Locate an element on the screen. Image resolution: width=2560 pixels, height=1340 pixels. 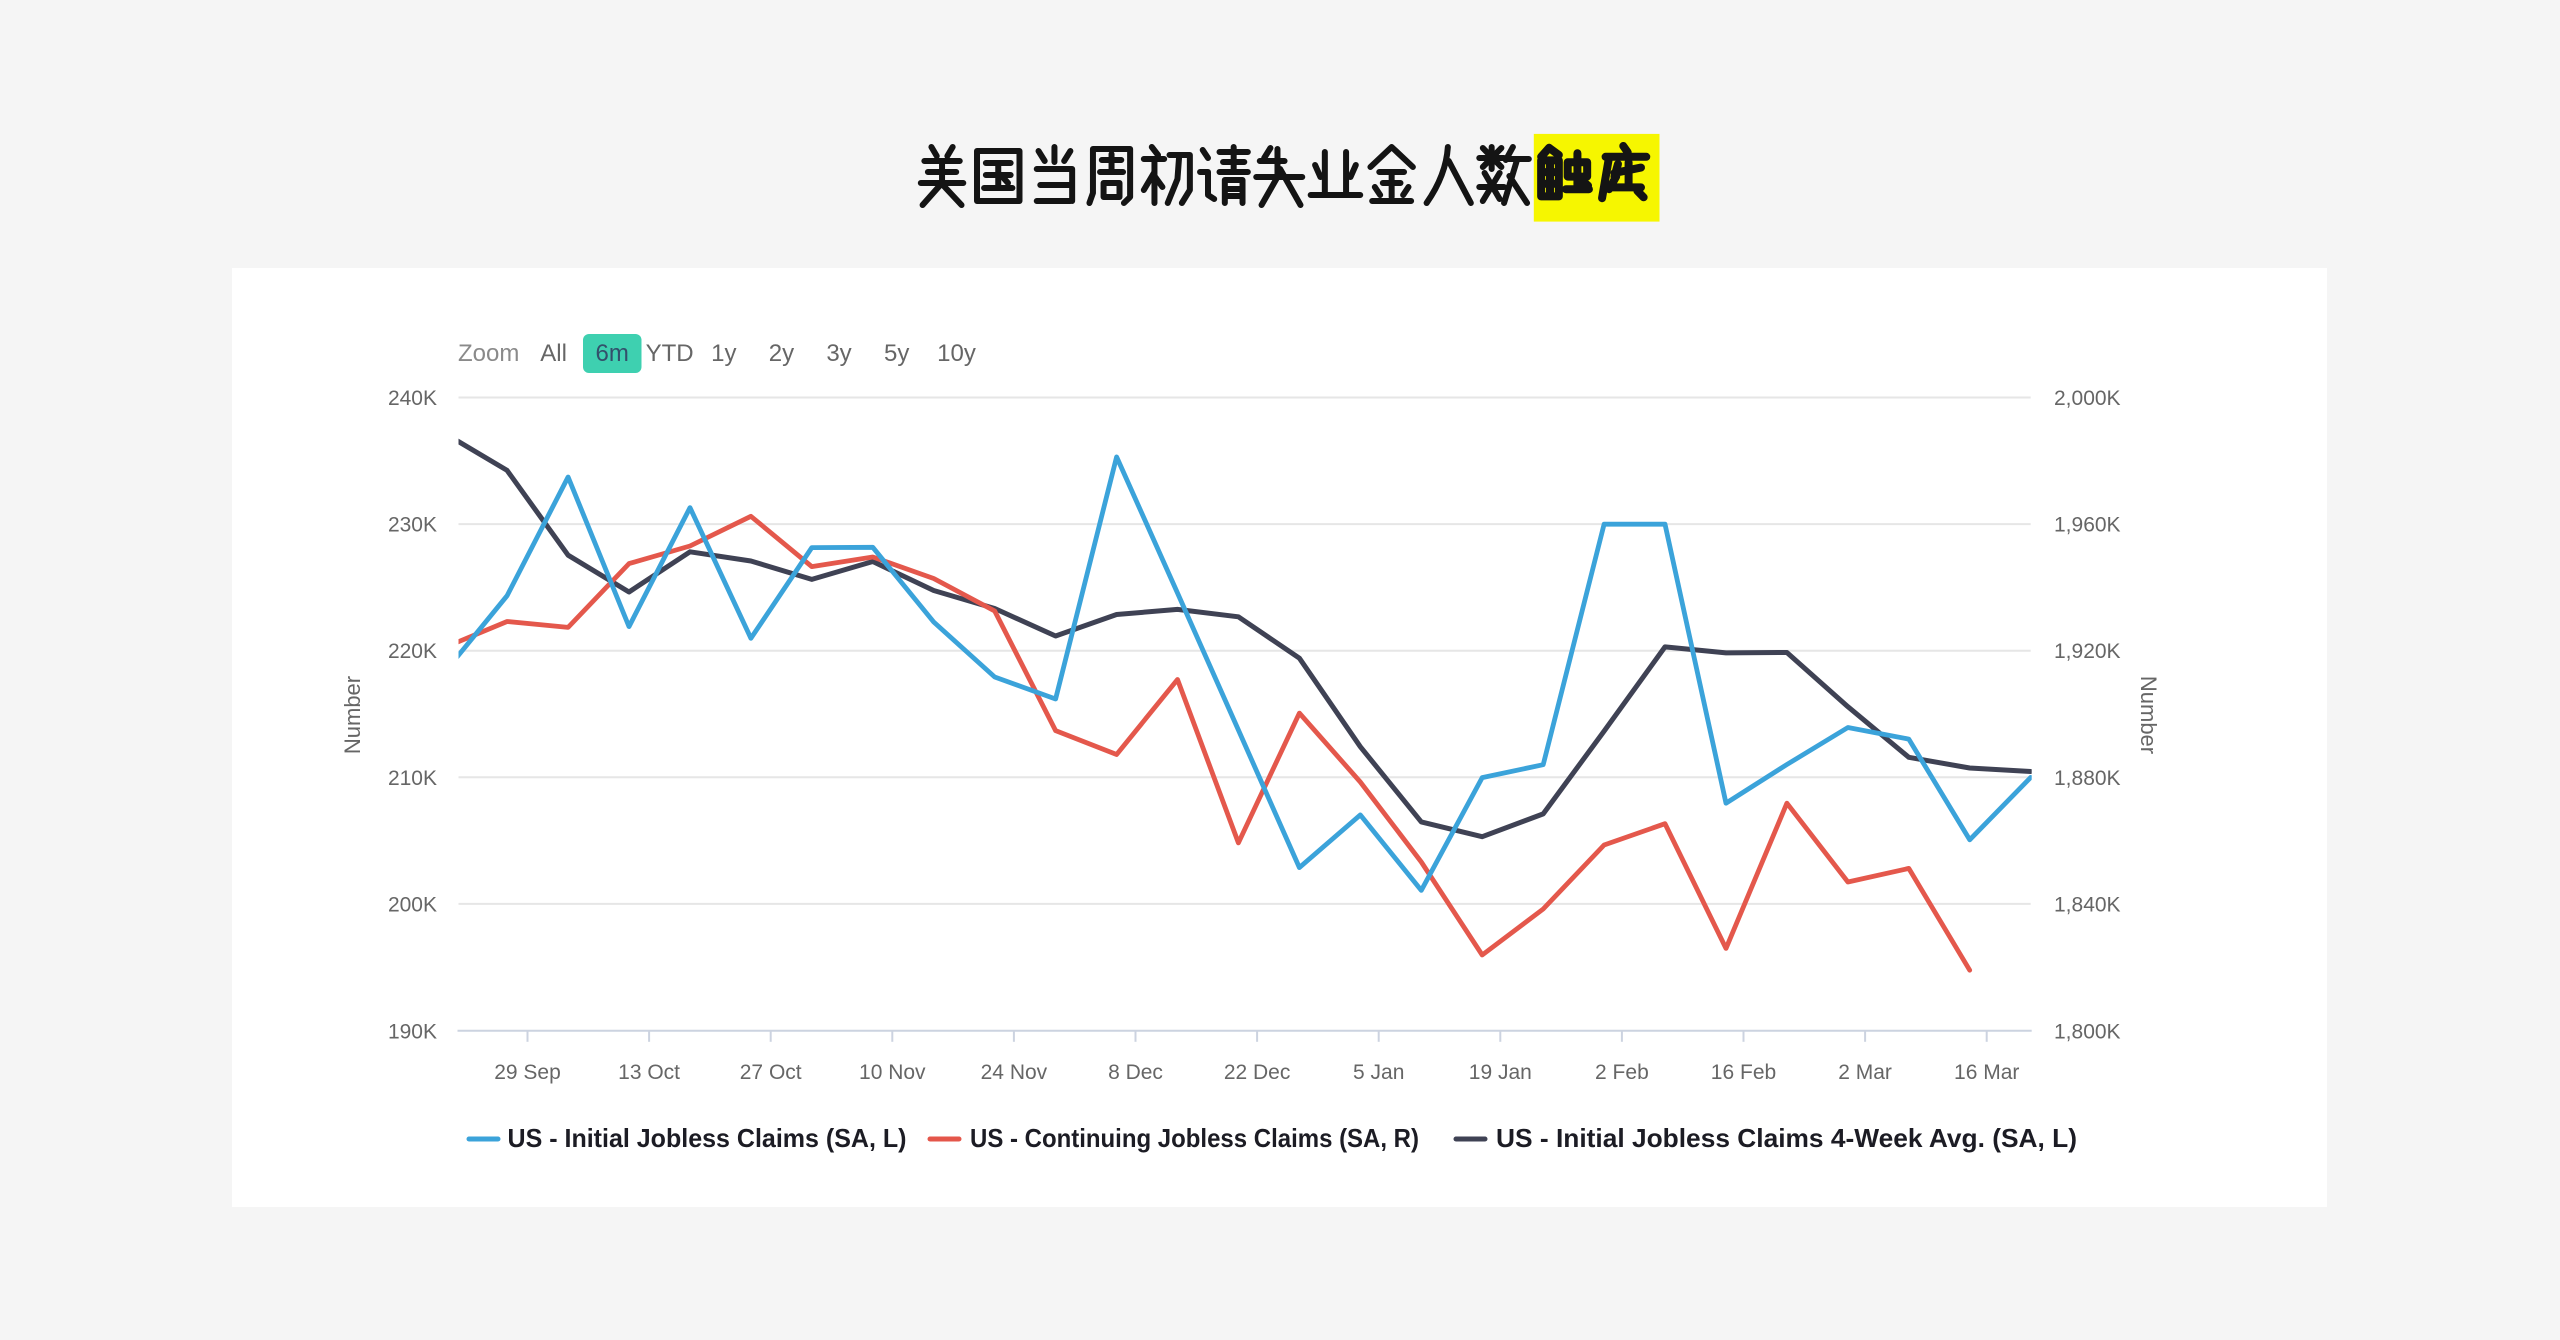
svg-text: 10 Nov is located at coordinates (892, 1072).